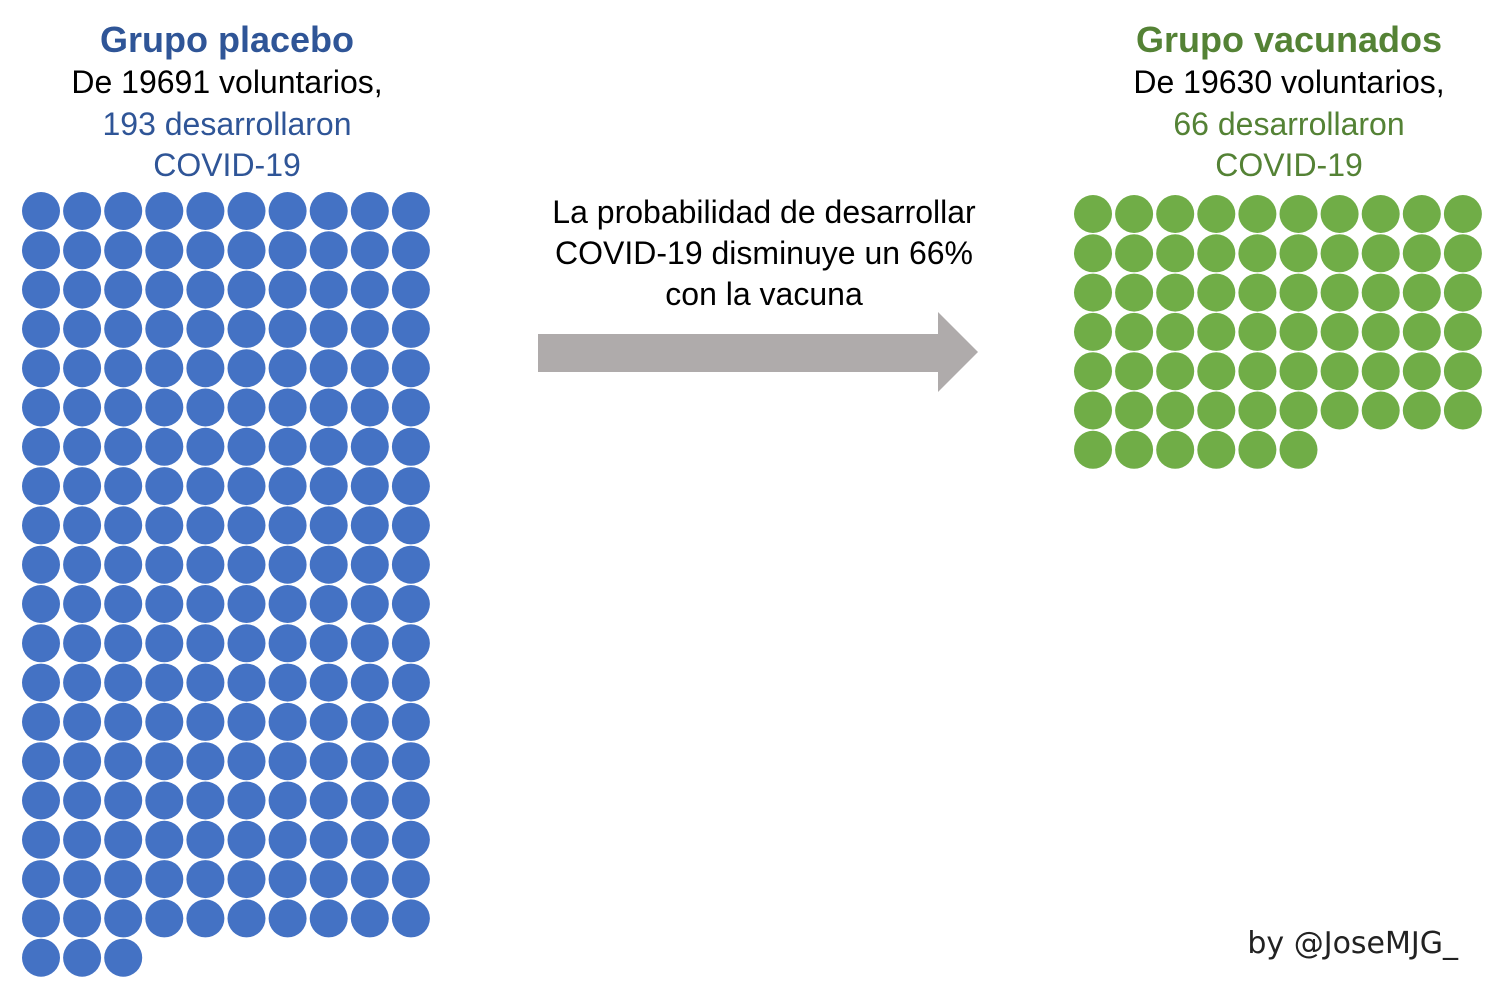 The height and width of the screenshot is (994, 1508). What do you see at coordinates (764, 294) in the screenshot?
I see `efficacy-message-line: con la vacuna` at bounding box center [764, 294].